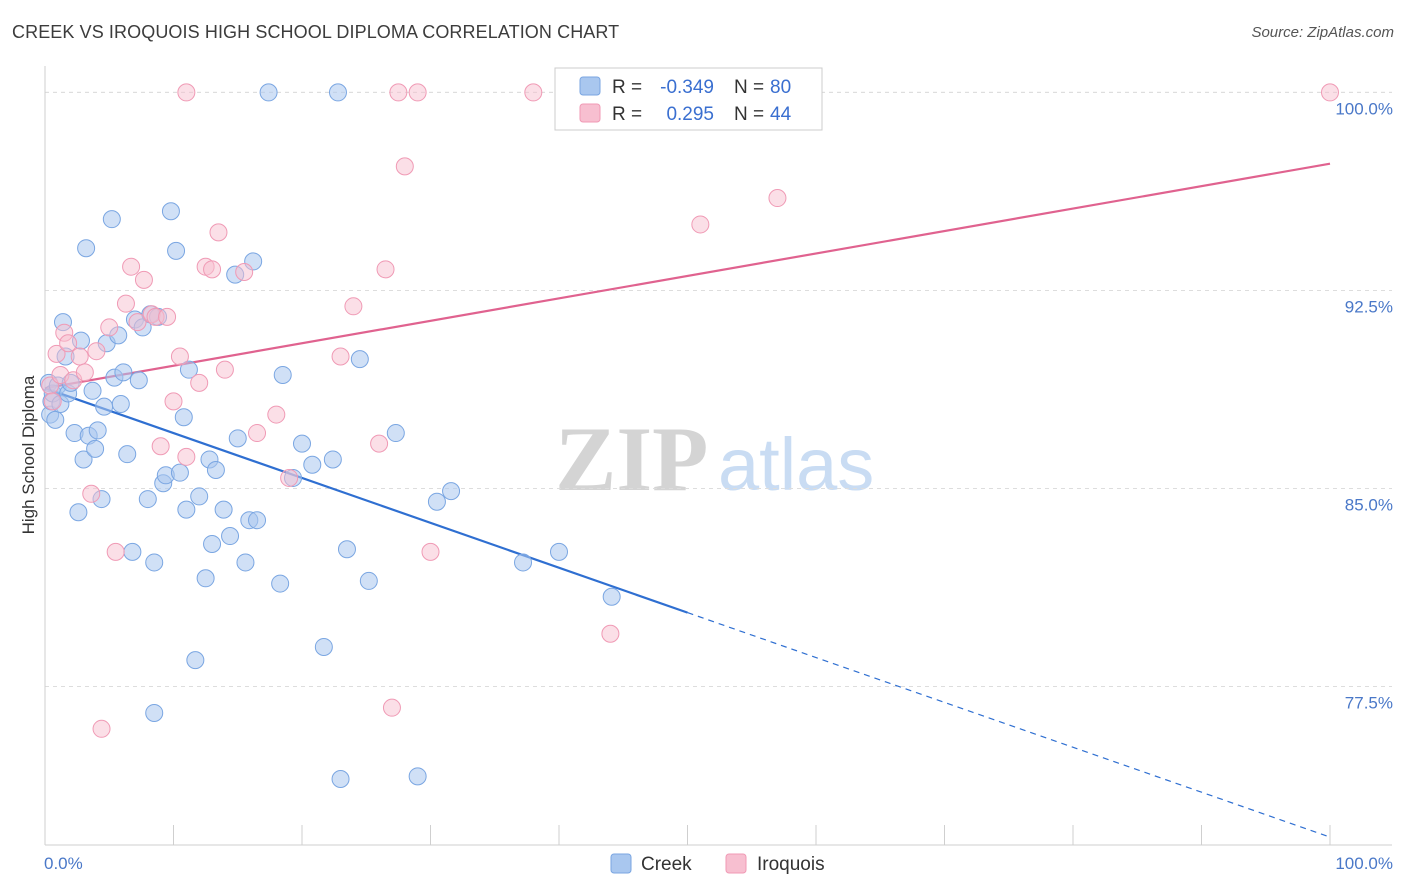 The image size is (1406, 892). I want to click on bottom-legend-iroquois-swatch, so click(736, 863).